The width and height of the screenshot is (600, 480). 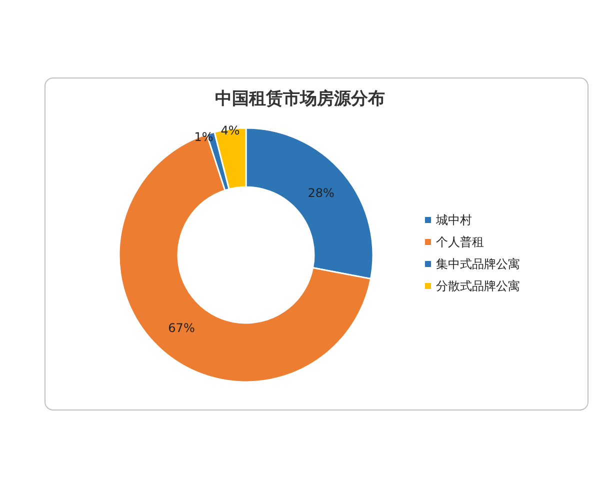 What do you see at coordinates (478, 286) in the screenshot?
I see `legend-label: 分散式品牌公寓` at bounding box center [478, 286].